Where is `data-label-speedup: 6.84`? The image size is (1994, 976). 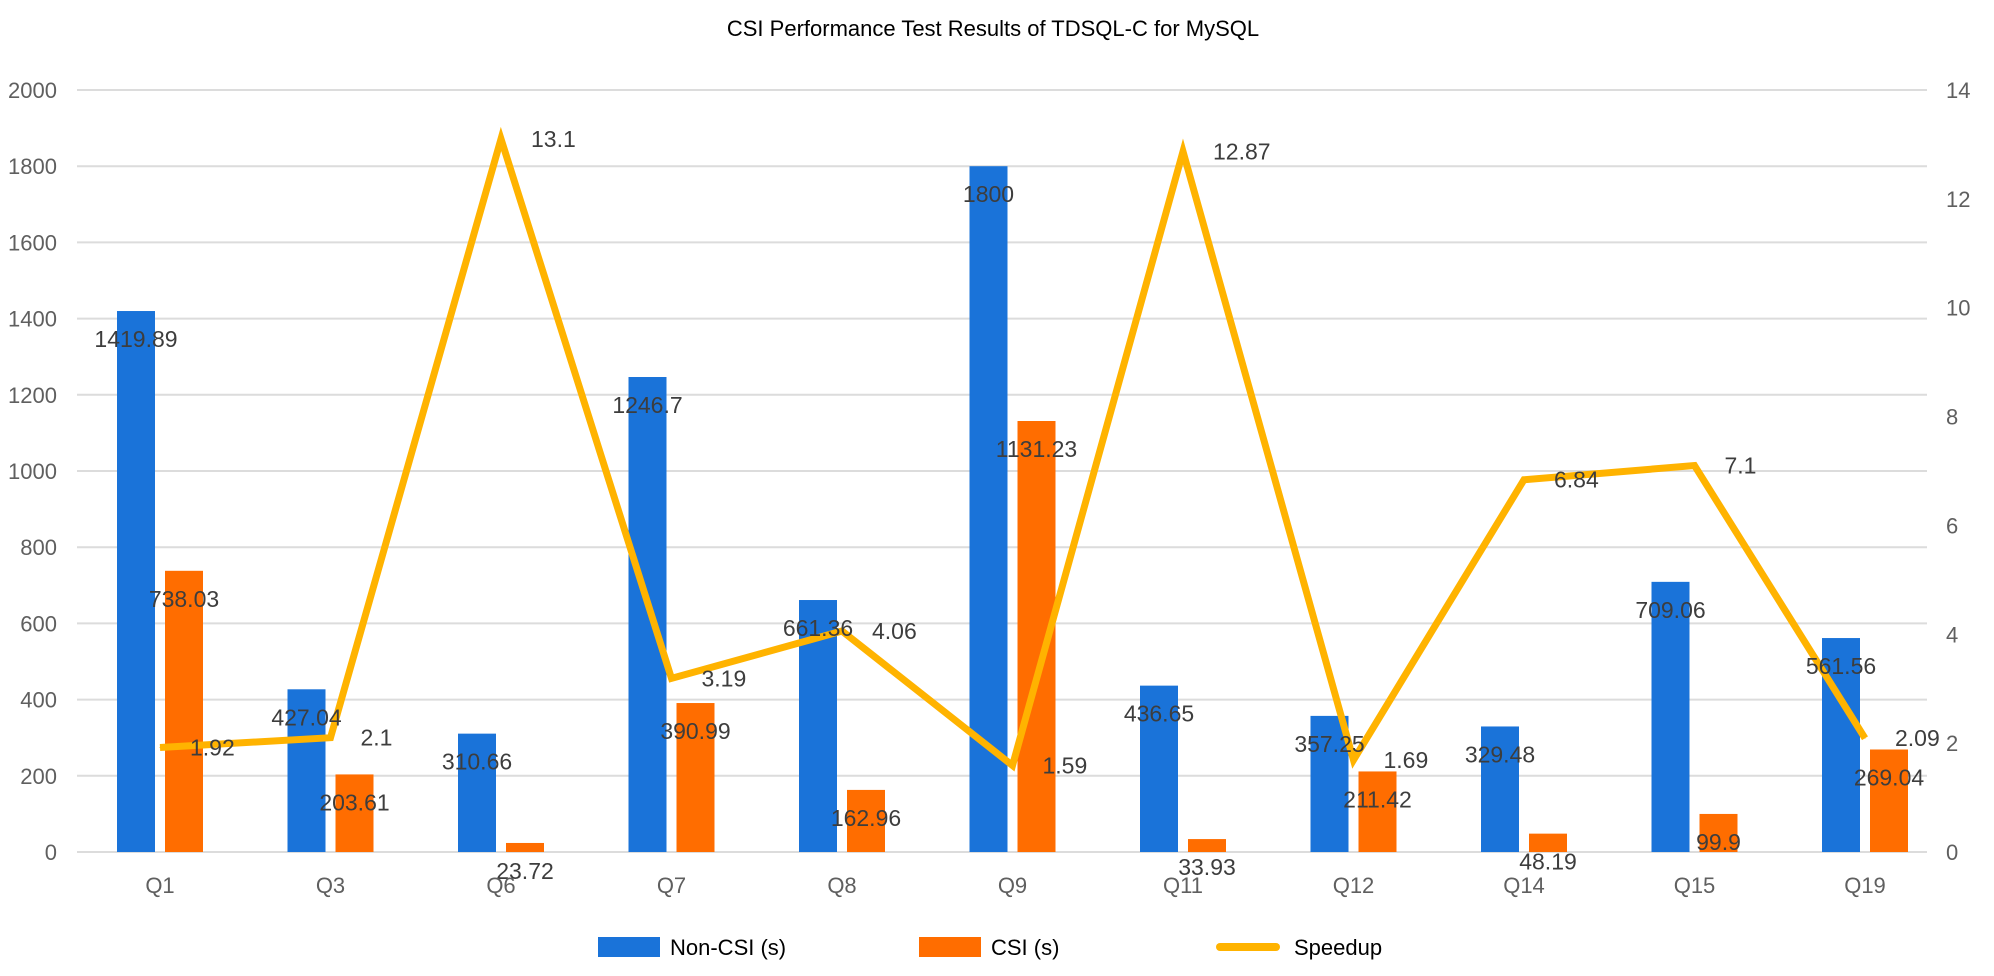 data-label-speedup: 6.84 is located at coordinates (1576, 480).